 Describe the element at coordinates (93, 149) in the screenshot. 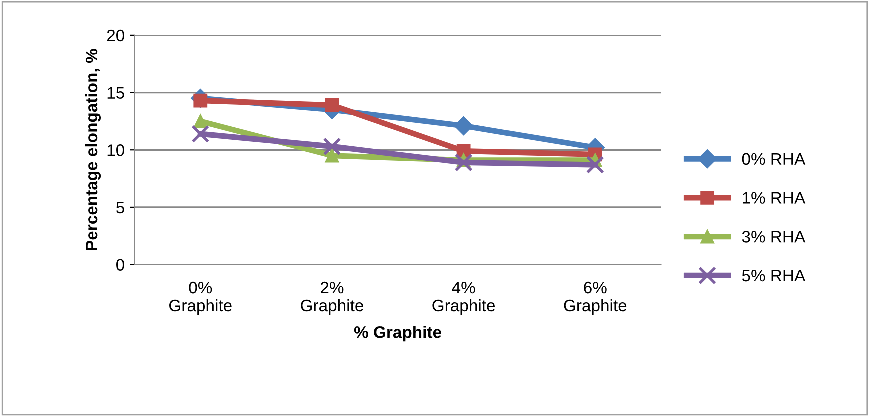

I see `y-axis-title: Percentage elongation, %` at that location.